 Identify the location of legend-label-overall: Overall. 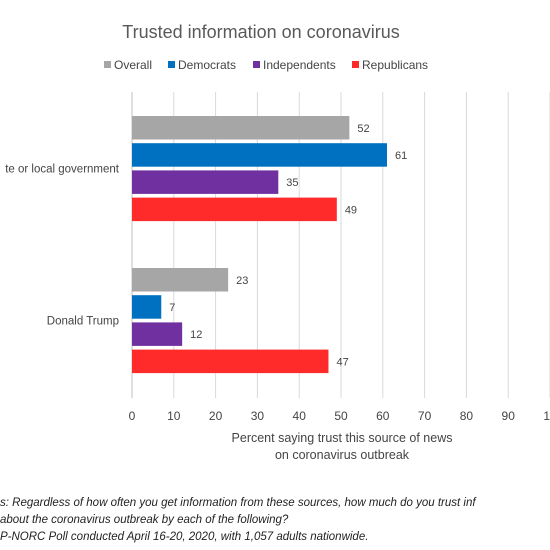
(133, 65).